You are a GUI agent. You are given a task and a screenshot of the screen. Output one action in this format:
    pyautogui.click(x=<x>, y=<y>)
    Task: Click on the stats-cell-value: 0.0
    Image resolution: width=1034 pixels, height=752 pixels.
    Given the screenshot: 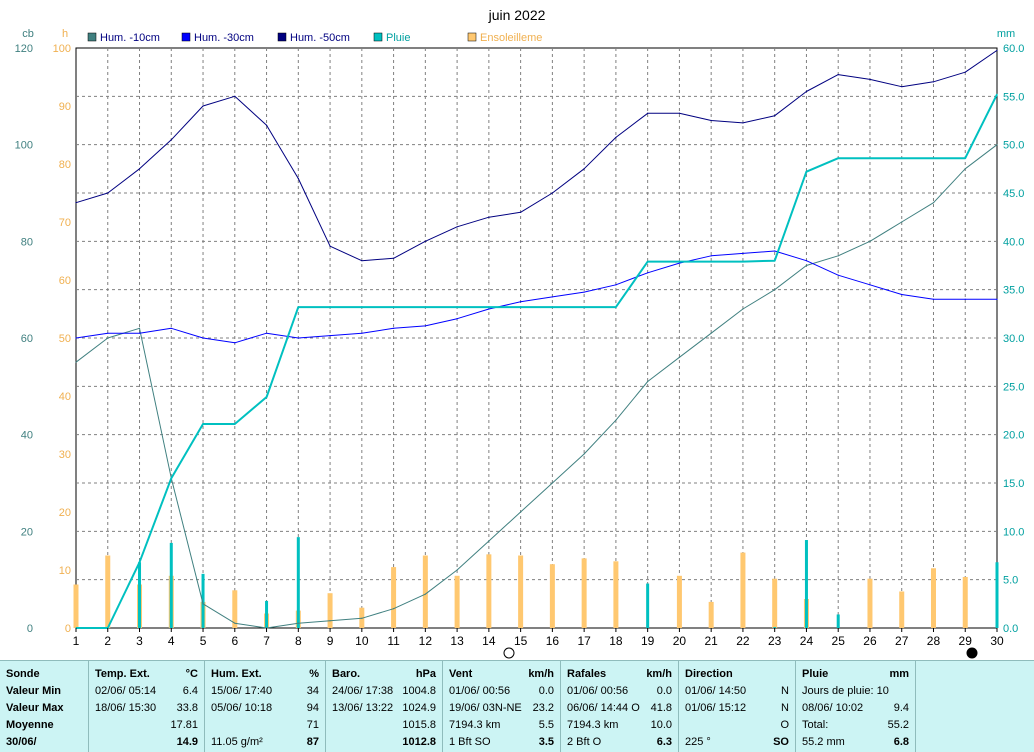 What is the action you would take?
    pyautogui.click(x=664, y=691)
    